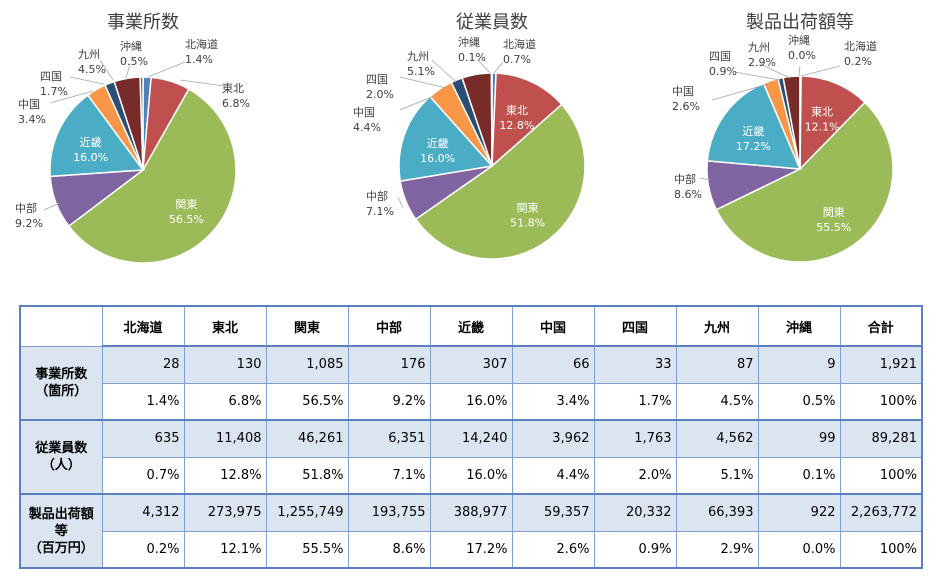 Image resolution: width=939 pixels, height=587 pixels. Describe the element at coordinates (143, 512) in the screenshot. I see `count-cell: 4,312` at that location.